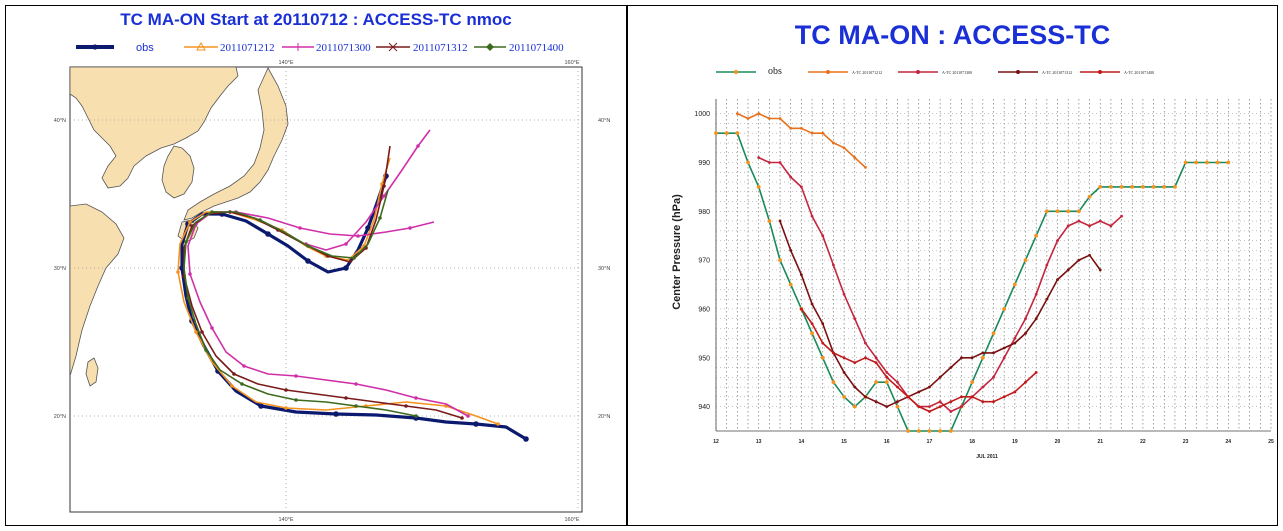  What do you see at coordinates (1186, 442) in the screenshot?
I see `x-tick-label: 23` at bounding box center [1186, 442].